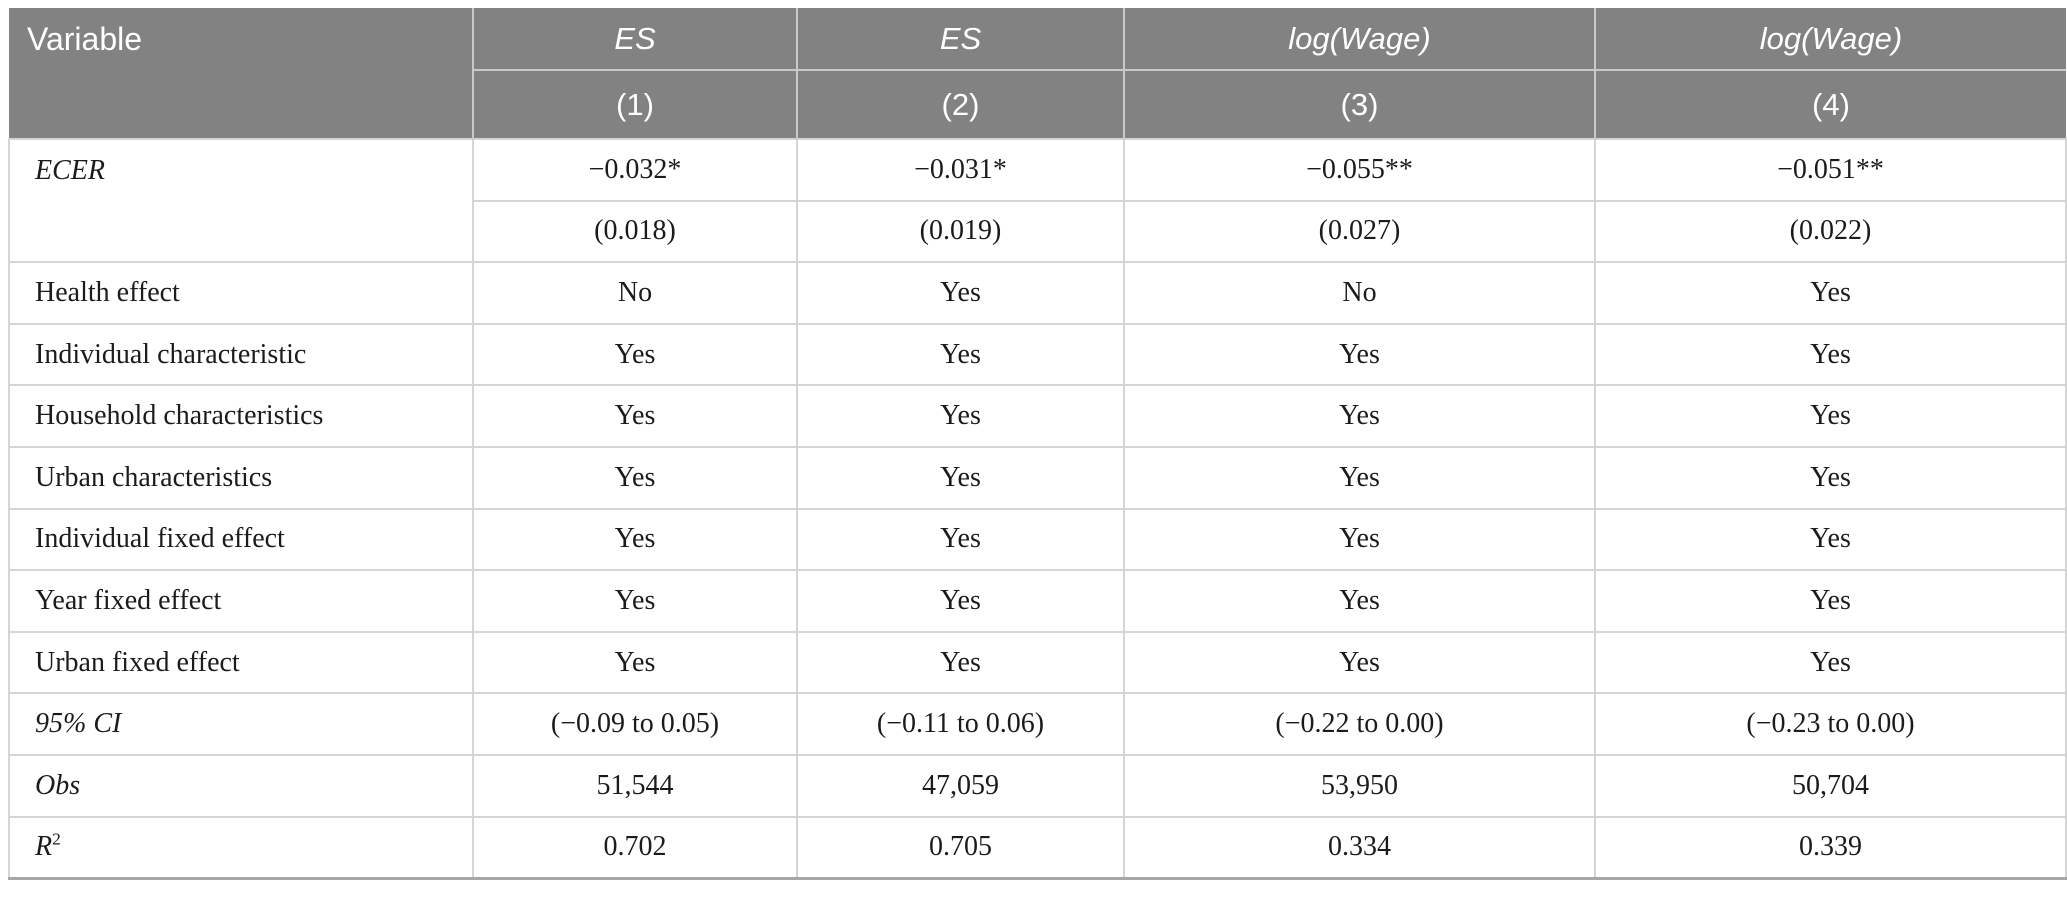 This screenshot has width=2067, height=897. Describe the element at coordinates (241, 847) in the screenshot. I see `row-label-r-squared: R2` at that location.